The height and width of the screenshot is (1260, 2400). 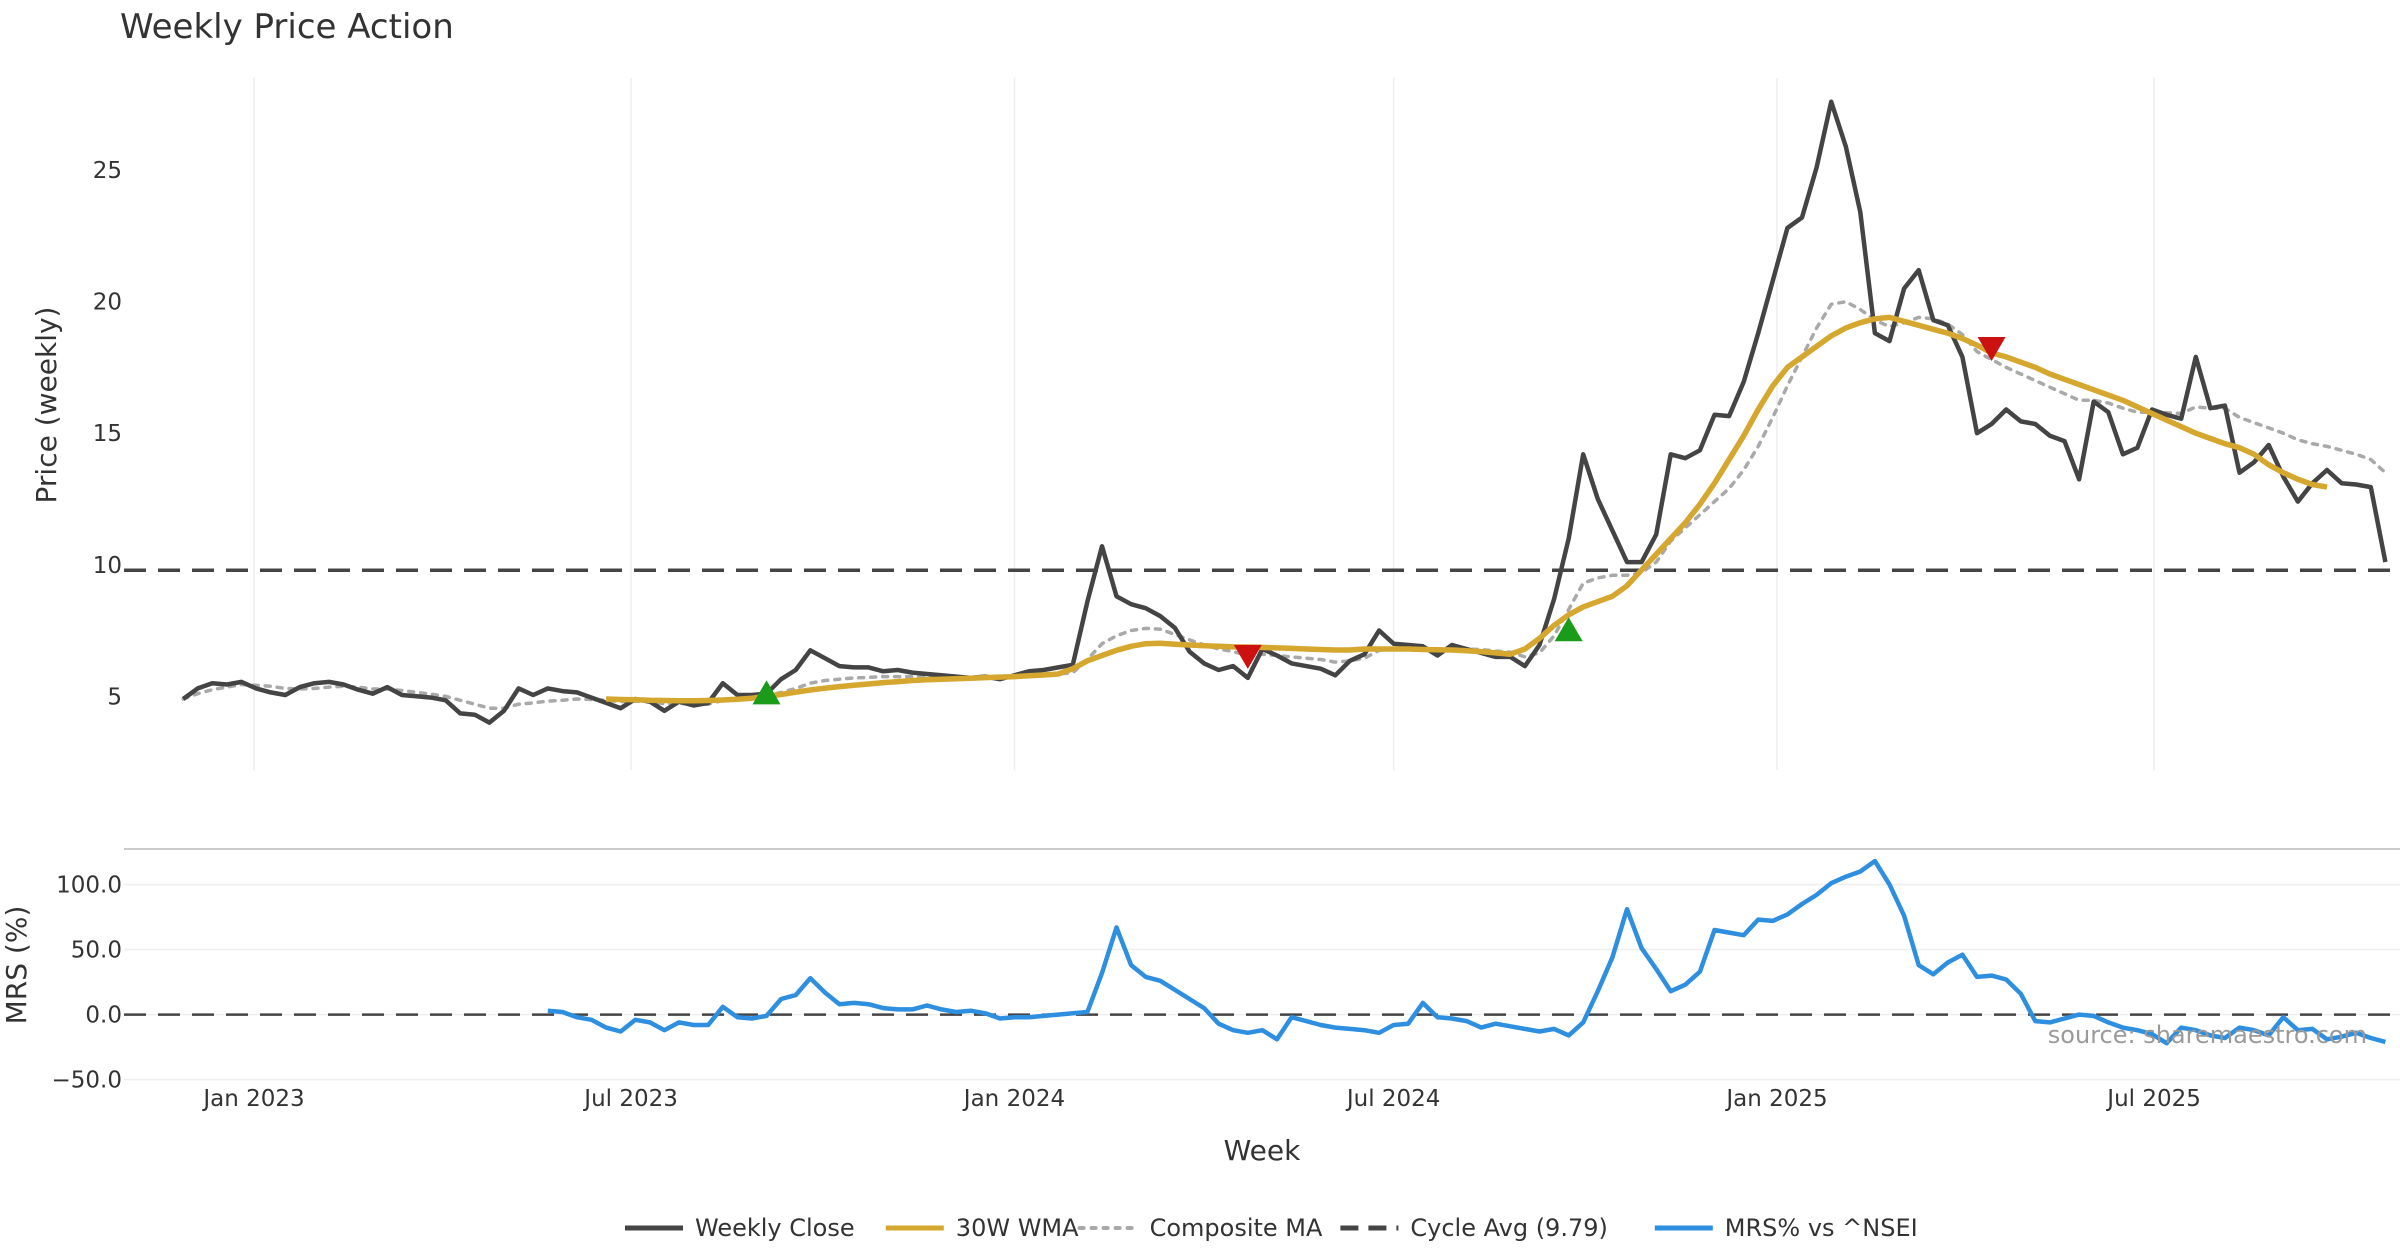 I want to click on chart-title: Weekly Price Action, so click(x=287, y=27).